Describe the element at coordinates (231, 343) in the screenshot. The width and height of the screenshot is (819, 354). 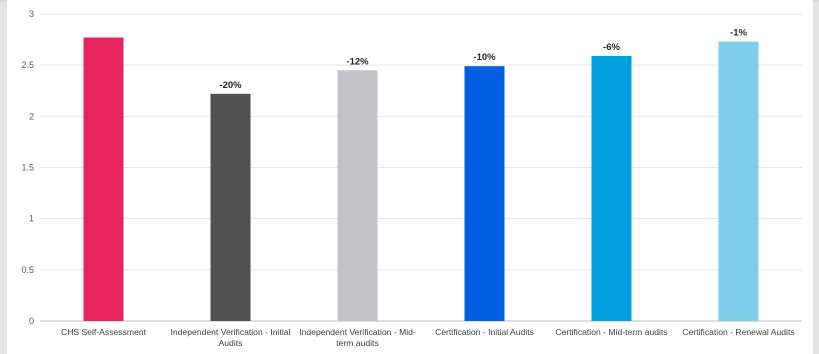
I see `x-tick-label: Audits` at that location.